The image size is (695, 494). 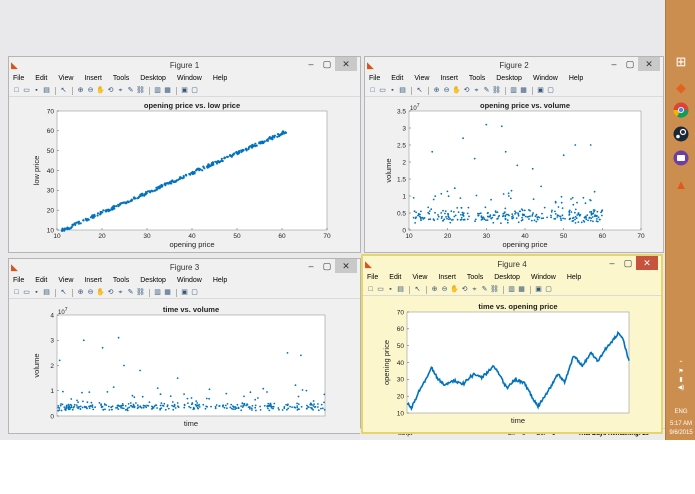 I want to click on tray-network-icon: ▮, so click(x=681, y=380).